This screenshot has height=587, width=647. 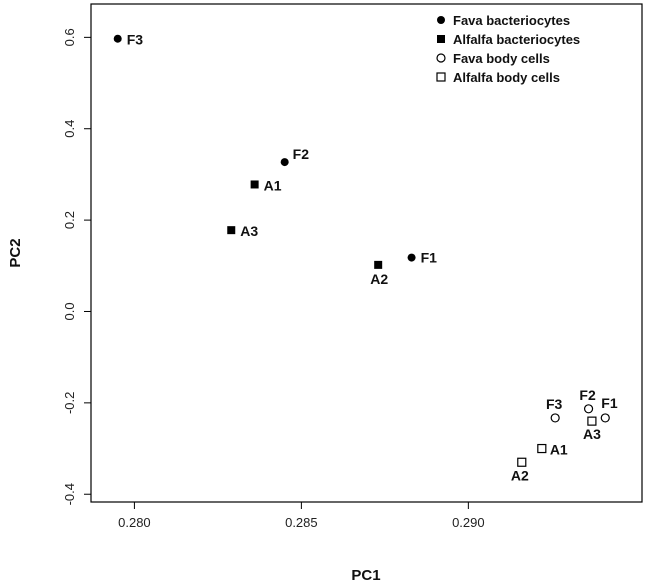 What do you see at coordinates (69, 37) in the screenshot?
I see `y-tick-label: 0.6` at bounding box center [69, 37].